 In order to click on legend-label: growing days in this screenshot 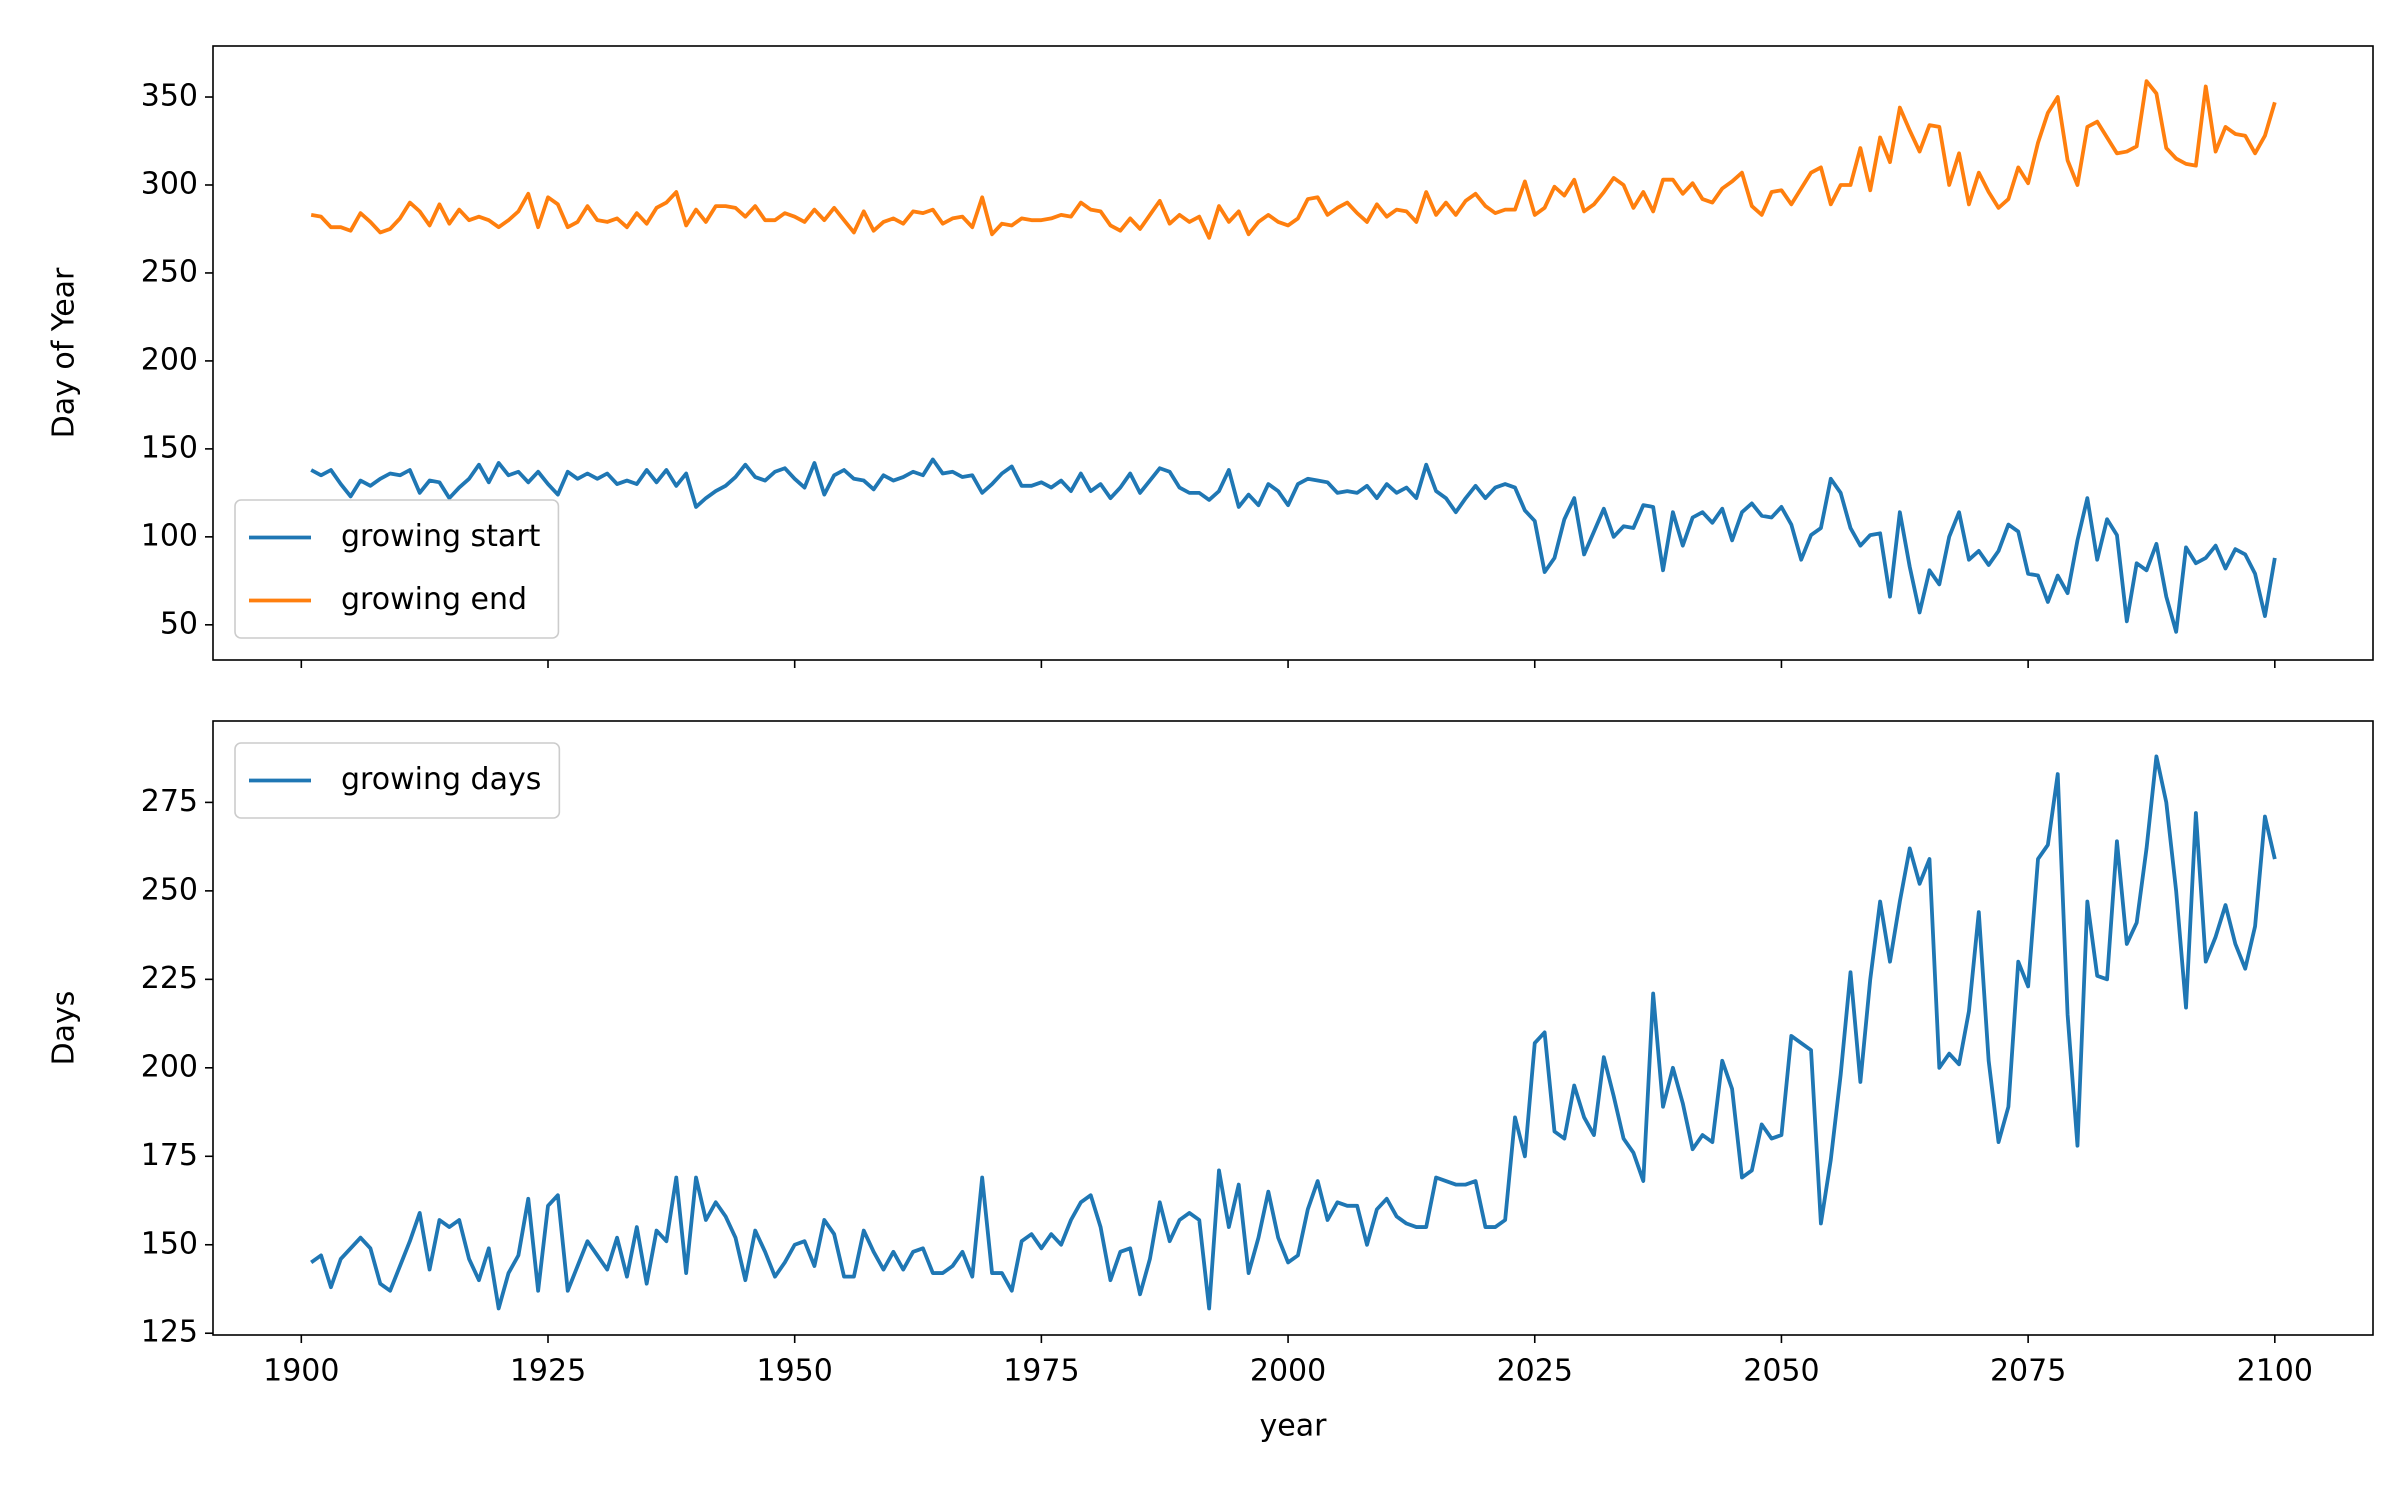, I will do `click(441, 779)`.